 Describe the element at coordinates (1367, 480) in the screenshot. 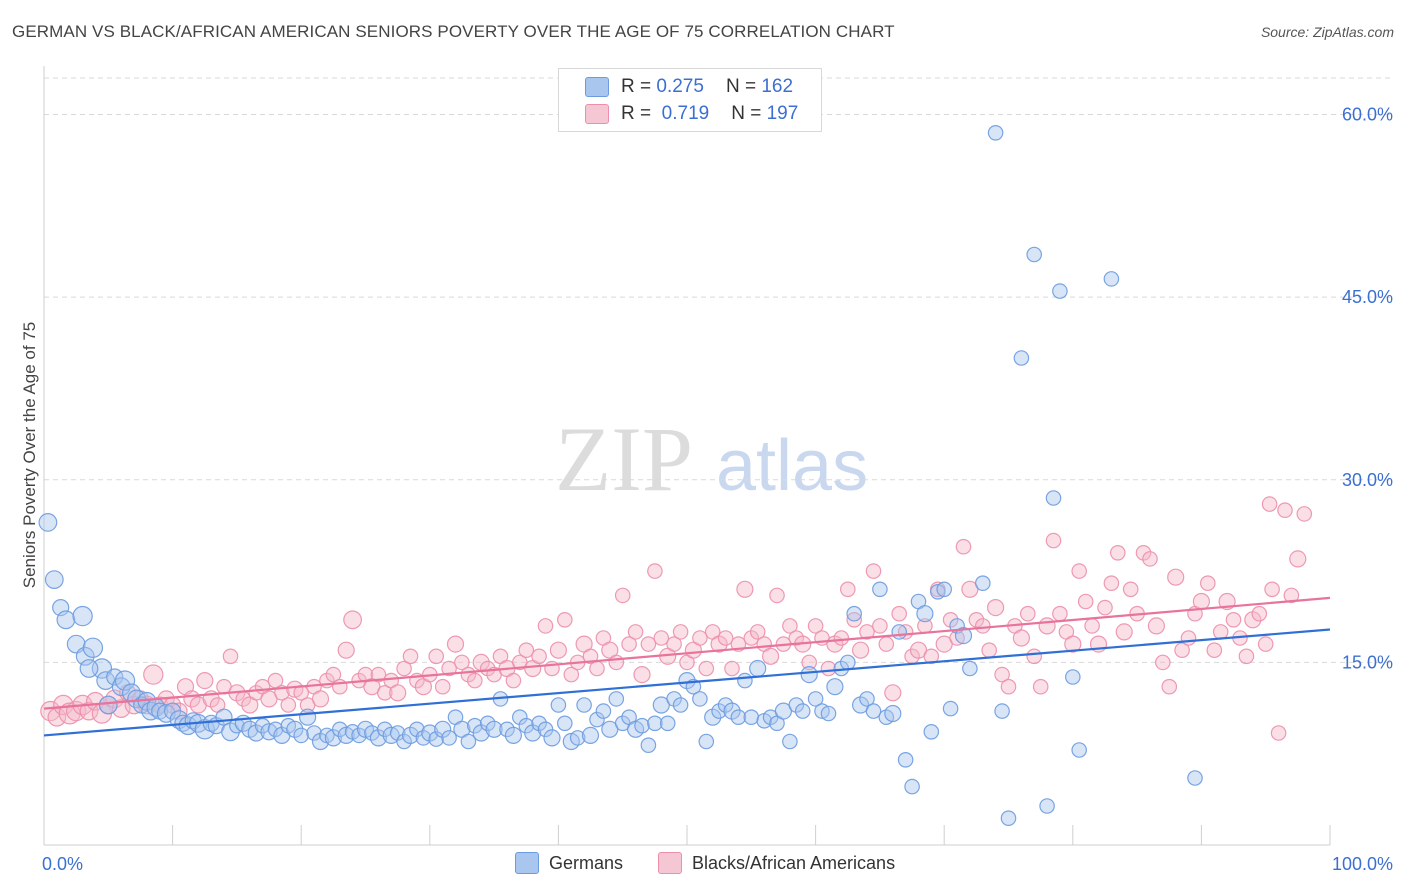

I see `y-tick-label: 30.0%` at that location.